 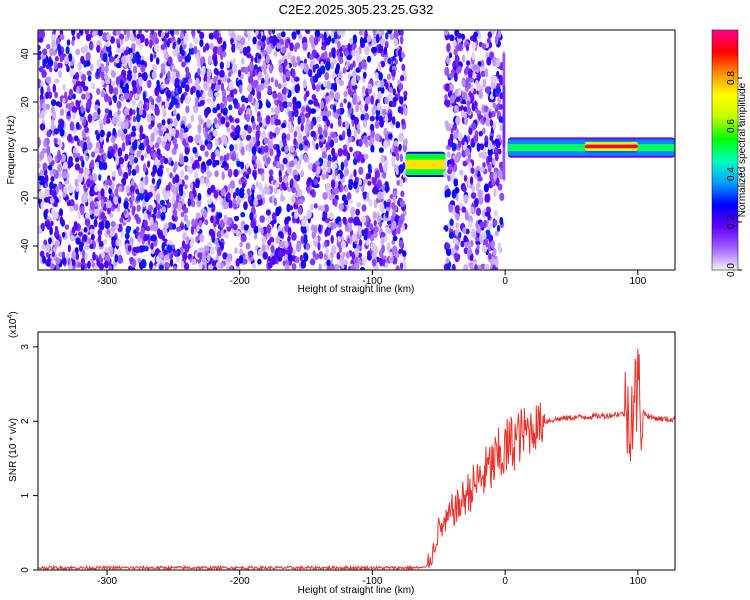 I want to click on x-tick-label: 0, so click(x=505, y=581).